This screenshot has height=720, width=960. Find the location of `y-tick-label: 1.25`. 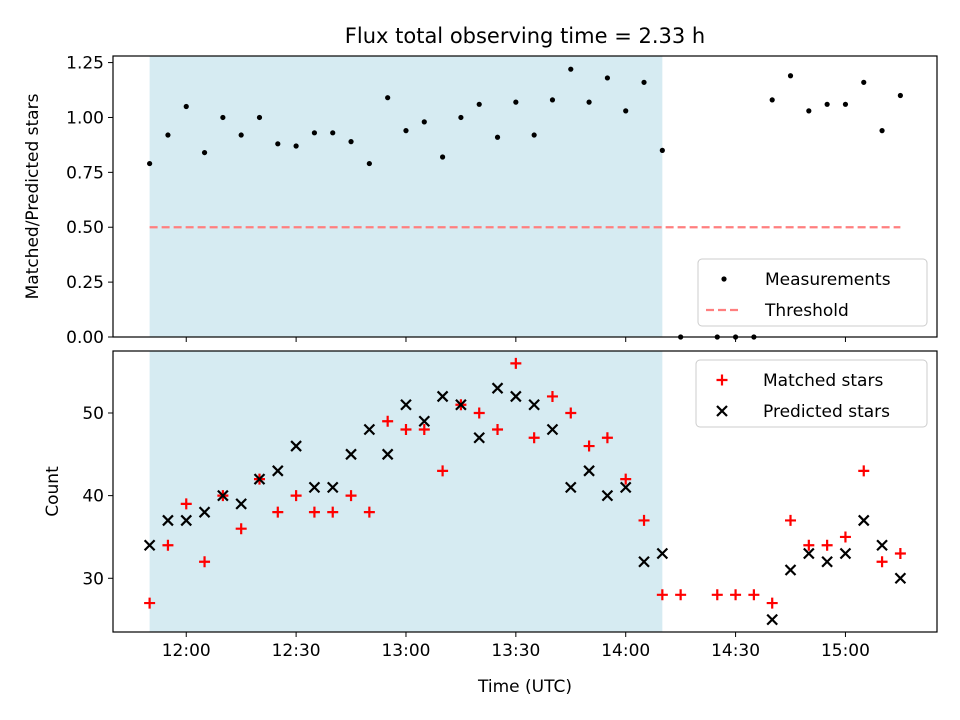

y-tick-label: 1.25 is located at coordinates (85, 64).